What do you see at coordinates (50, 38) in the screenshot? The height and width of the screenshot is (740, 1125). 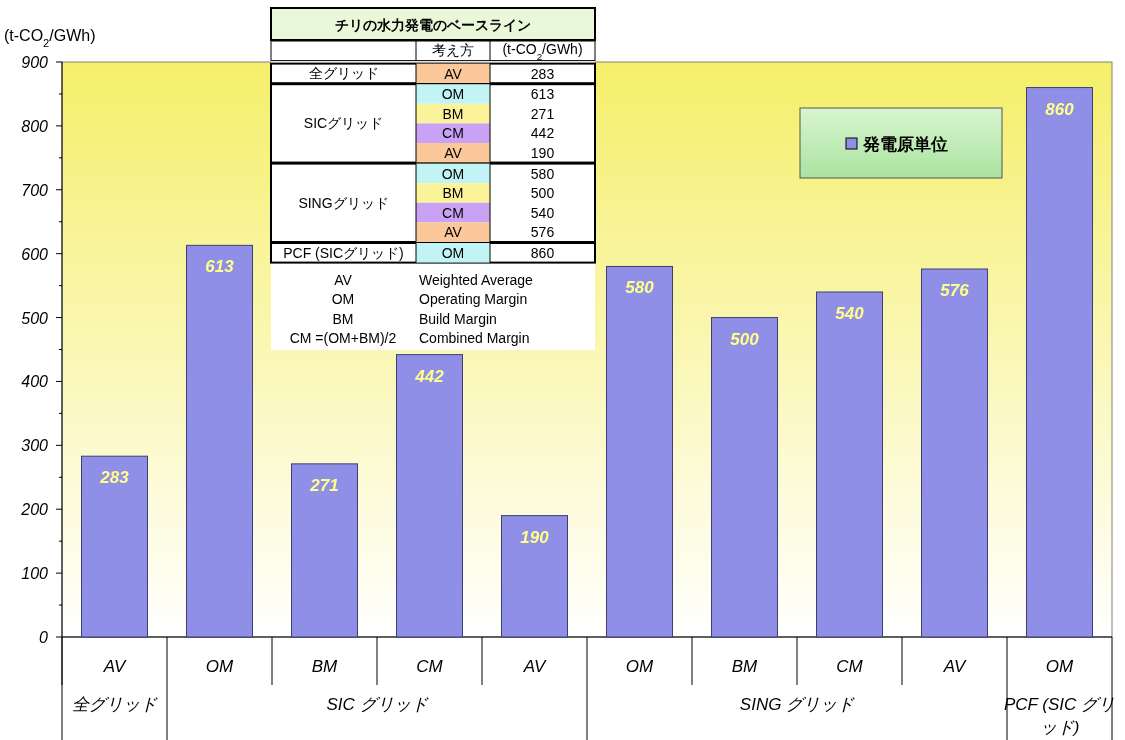 I see `y-axis-title: (t-CO$_{2}$/GWh)` at bounding box center [50, 38].